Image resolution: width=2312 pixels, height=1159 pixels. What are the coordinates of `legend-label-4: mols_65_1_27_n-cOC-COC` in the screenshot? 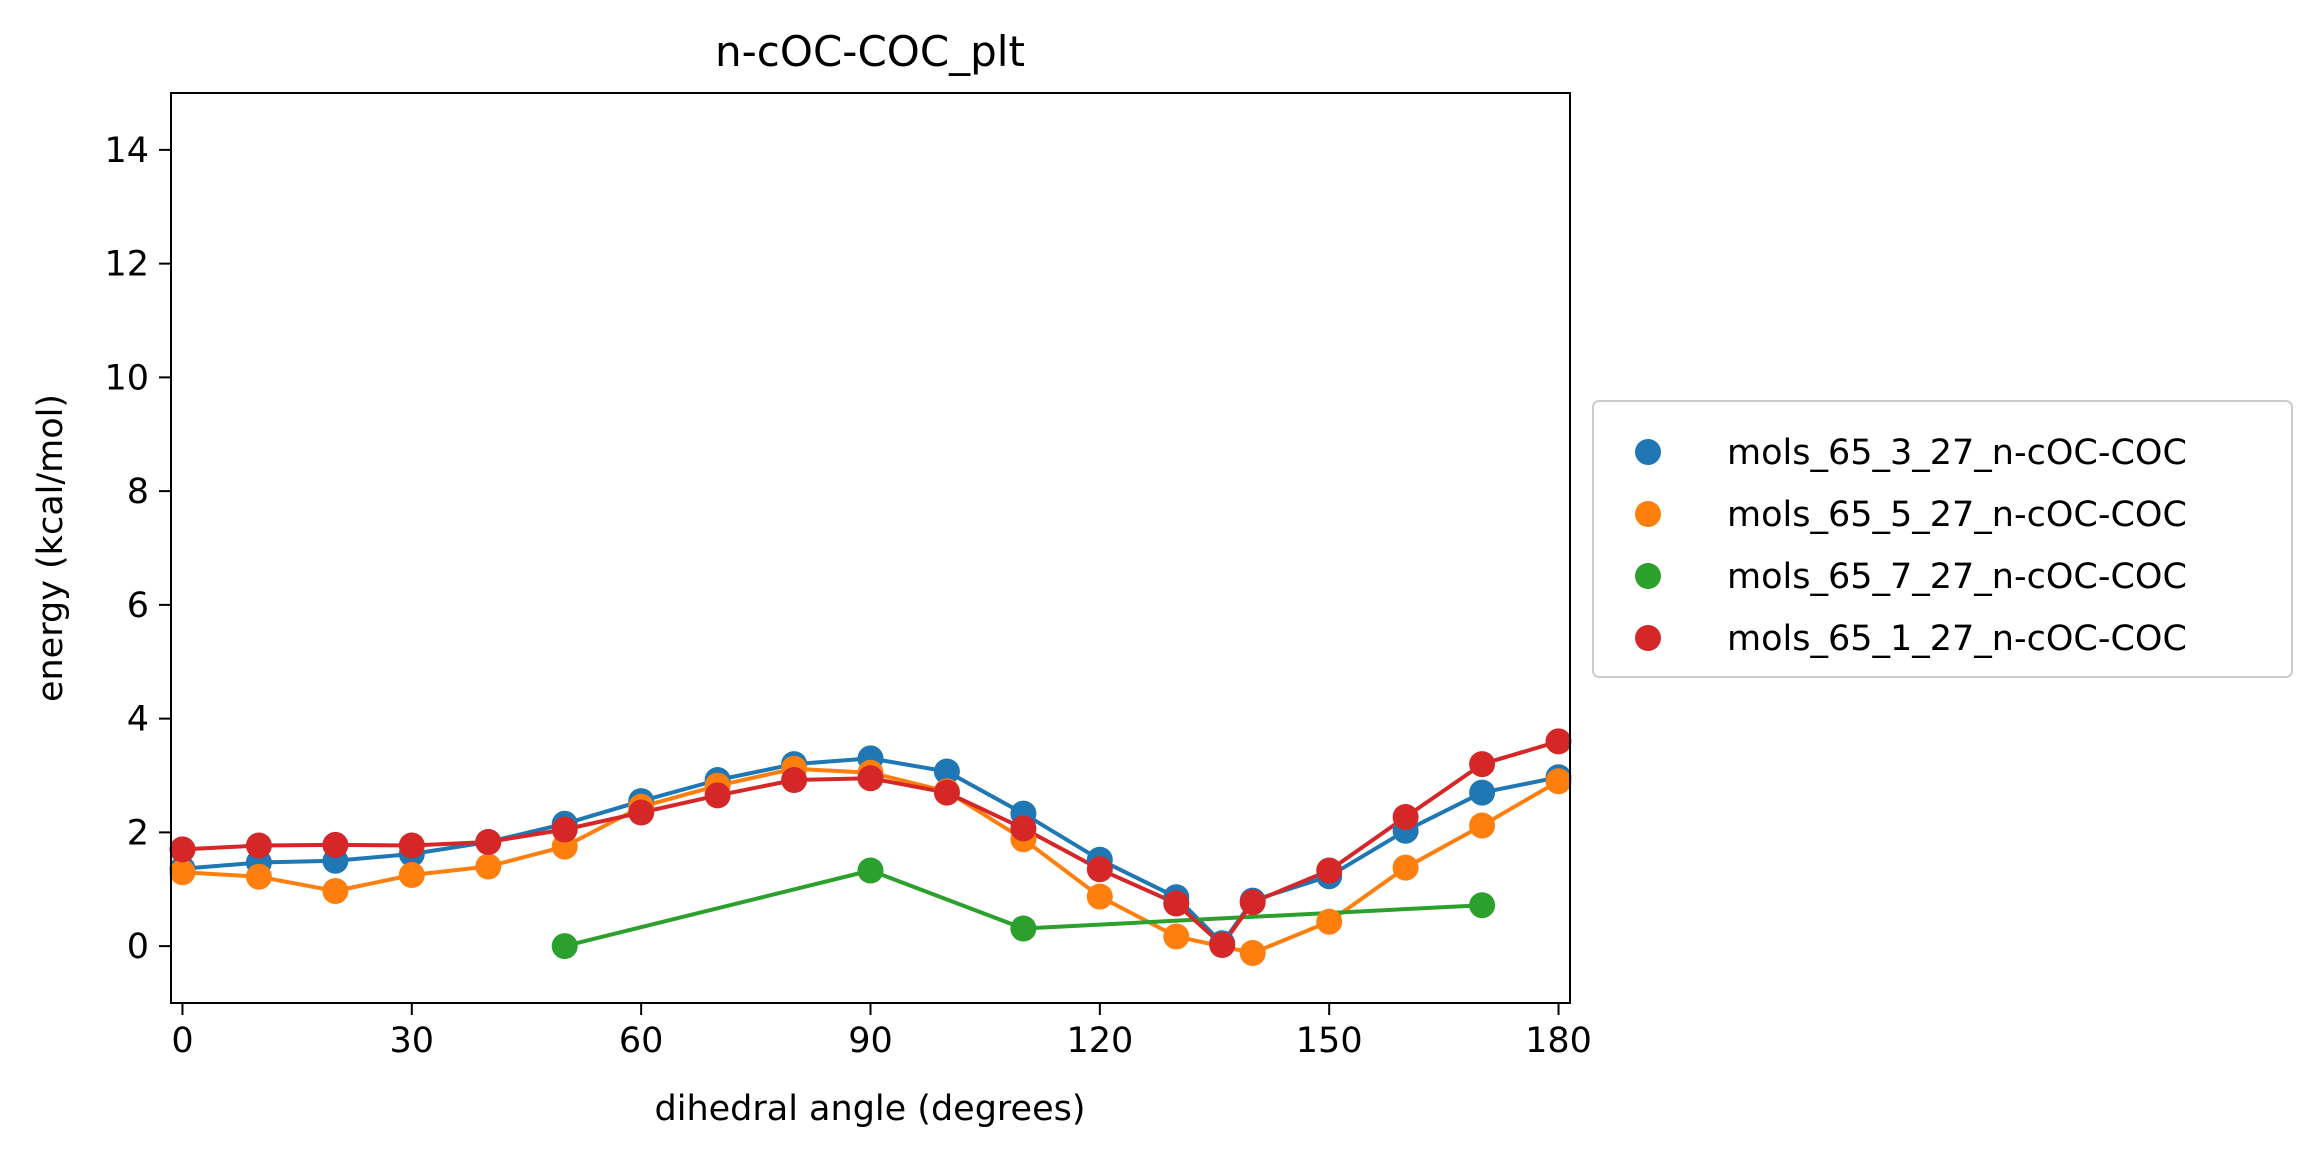 It's located at (1957, 639).